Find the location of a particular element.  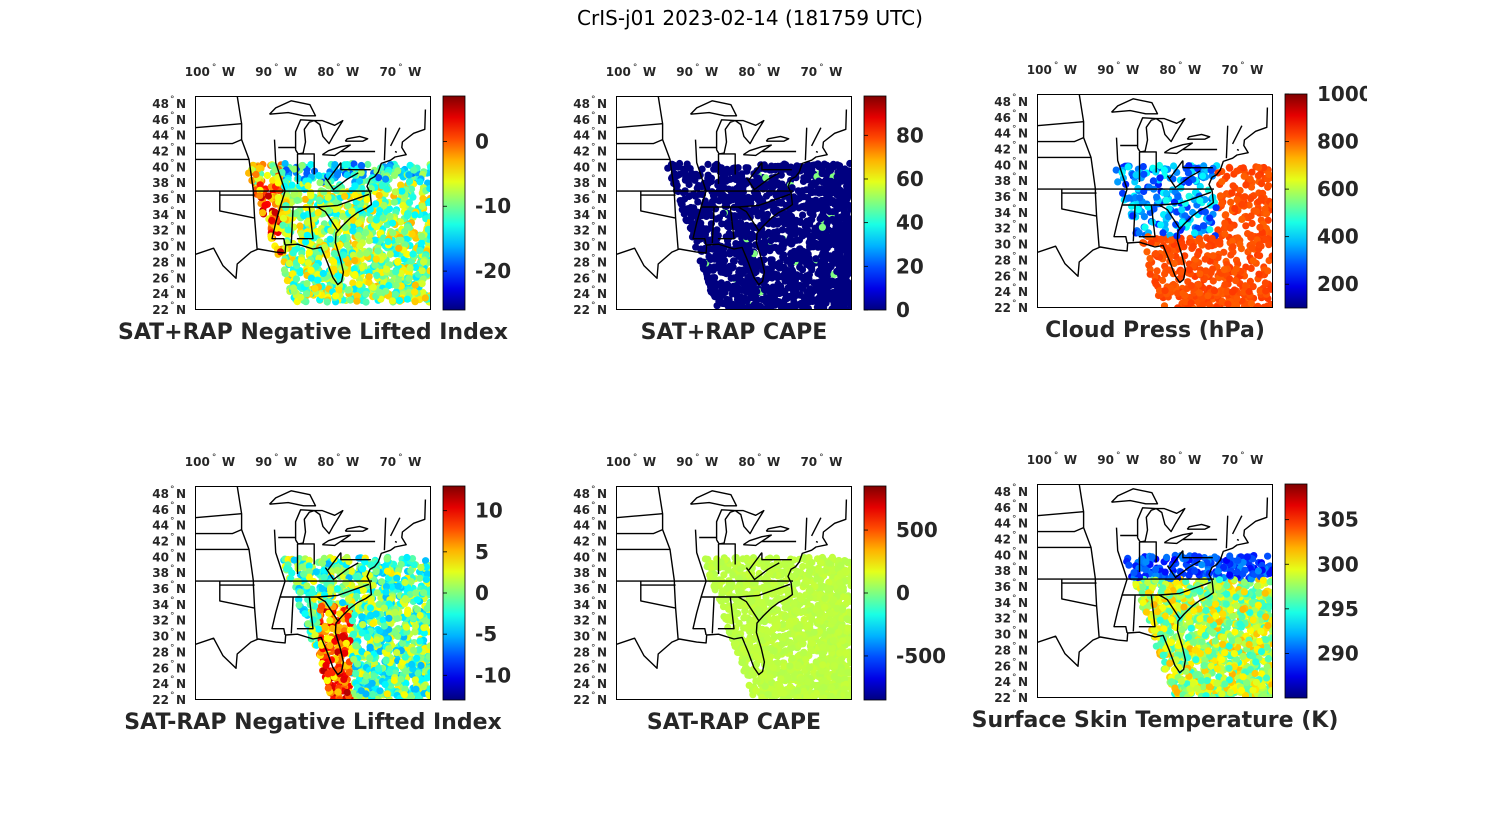

lat-tick-label: 24 is located at coordinates (581, 294).